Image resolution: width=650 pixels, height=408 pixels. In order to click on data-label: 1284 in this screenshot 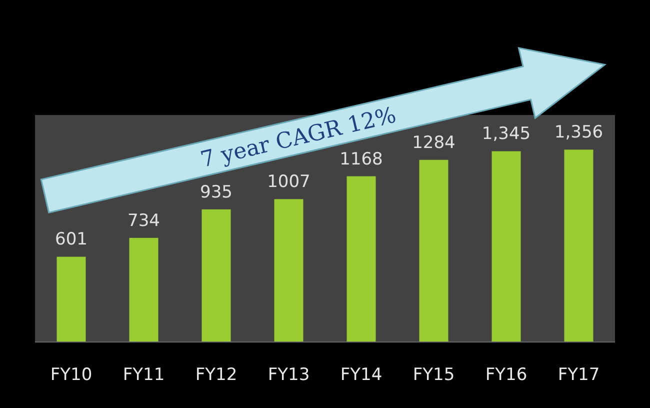, I will do `click(434, 142)`.